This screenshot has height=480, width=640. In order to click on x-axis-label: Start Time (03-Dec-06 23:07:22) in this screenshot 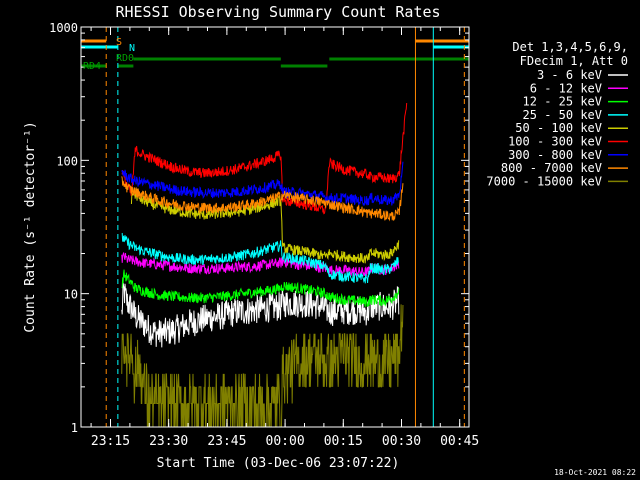, I will do `click(278, 463)`.